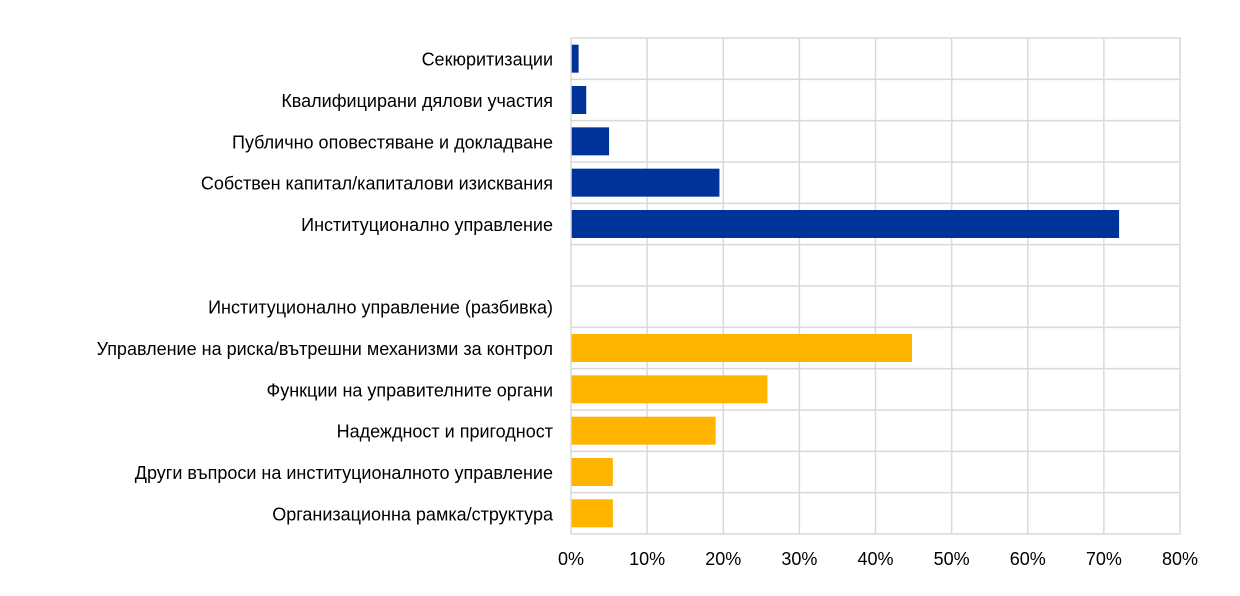 The width and height of the screenshot is (1240, 596). Describe the element at coordinates (417, 101) in the screenshot. I see `category-label: Квалифицирани дялови участия` at that location.